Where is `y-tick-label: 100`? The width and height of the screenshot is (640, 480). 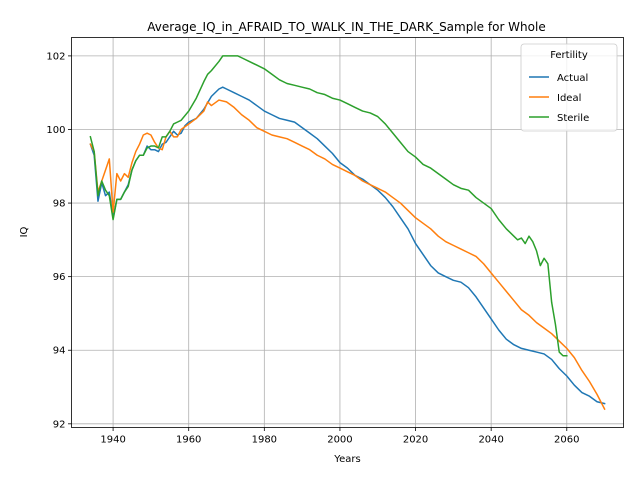 y-tick-label: 100 is located at coordinates (55, 130).